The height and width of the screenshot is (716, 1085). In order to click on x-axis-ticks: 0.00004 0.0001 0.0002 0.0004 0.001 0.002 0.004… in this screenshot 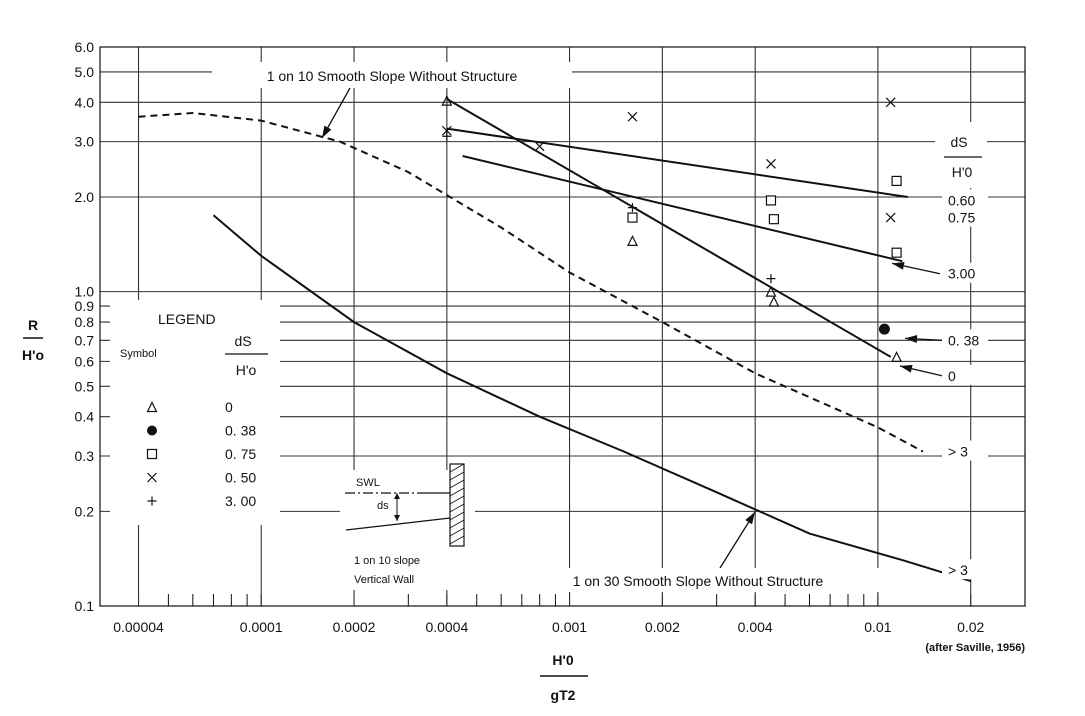, I will do `click(548, 627)`.